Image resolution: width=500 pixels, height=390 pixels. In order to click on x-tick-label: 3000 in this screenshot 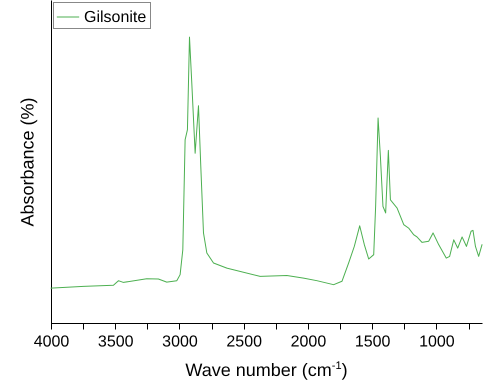, I will do `click(180, 342)`.